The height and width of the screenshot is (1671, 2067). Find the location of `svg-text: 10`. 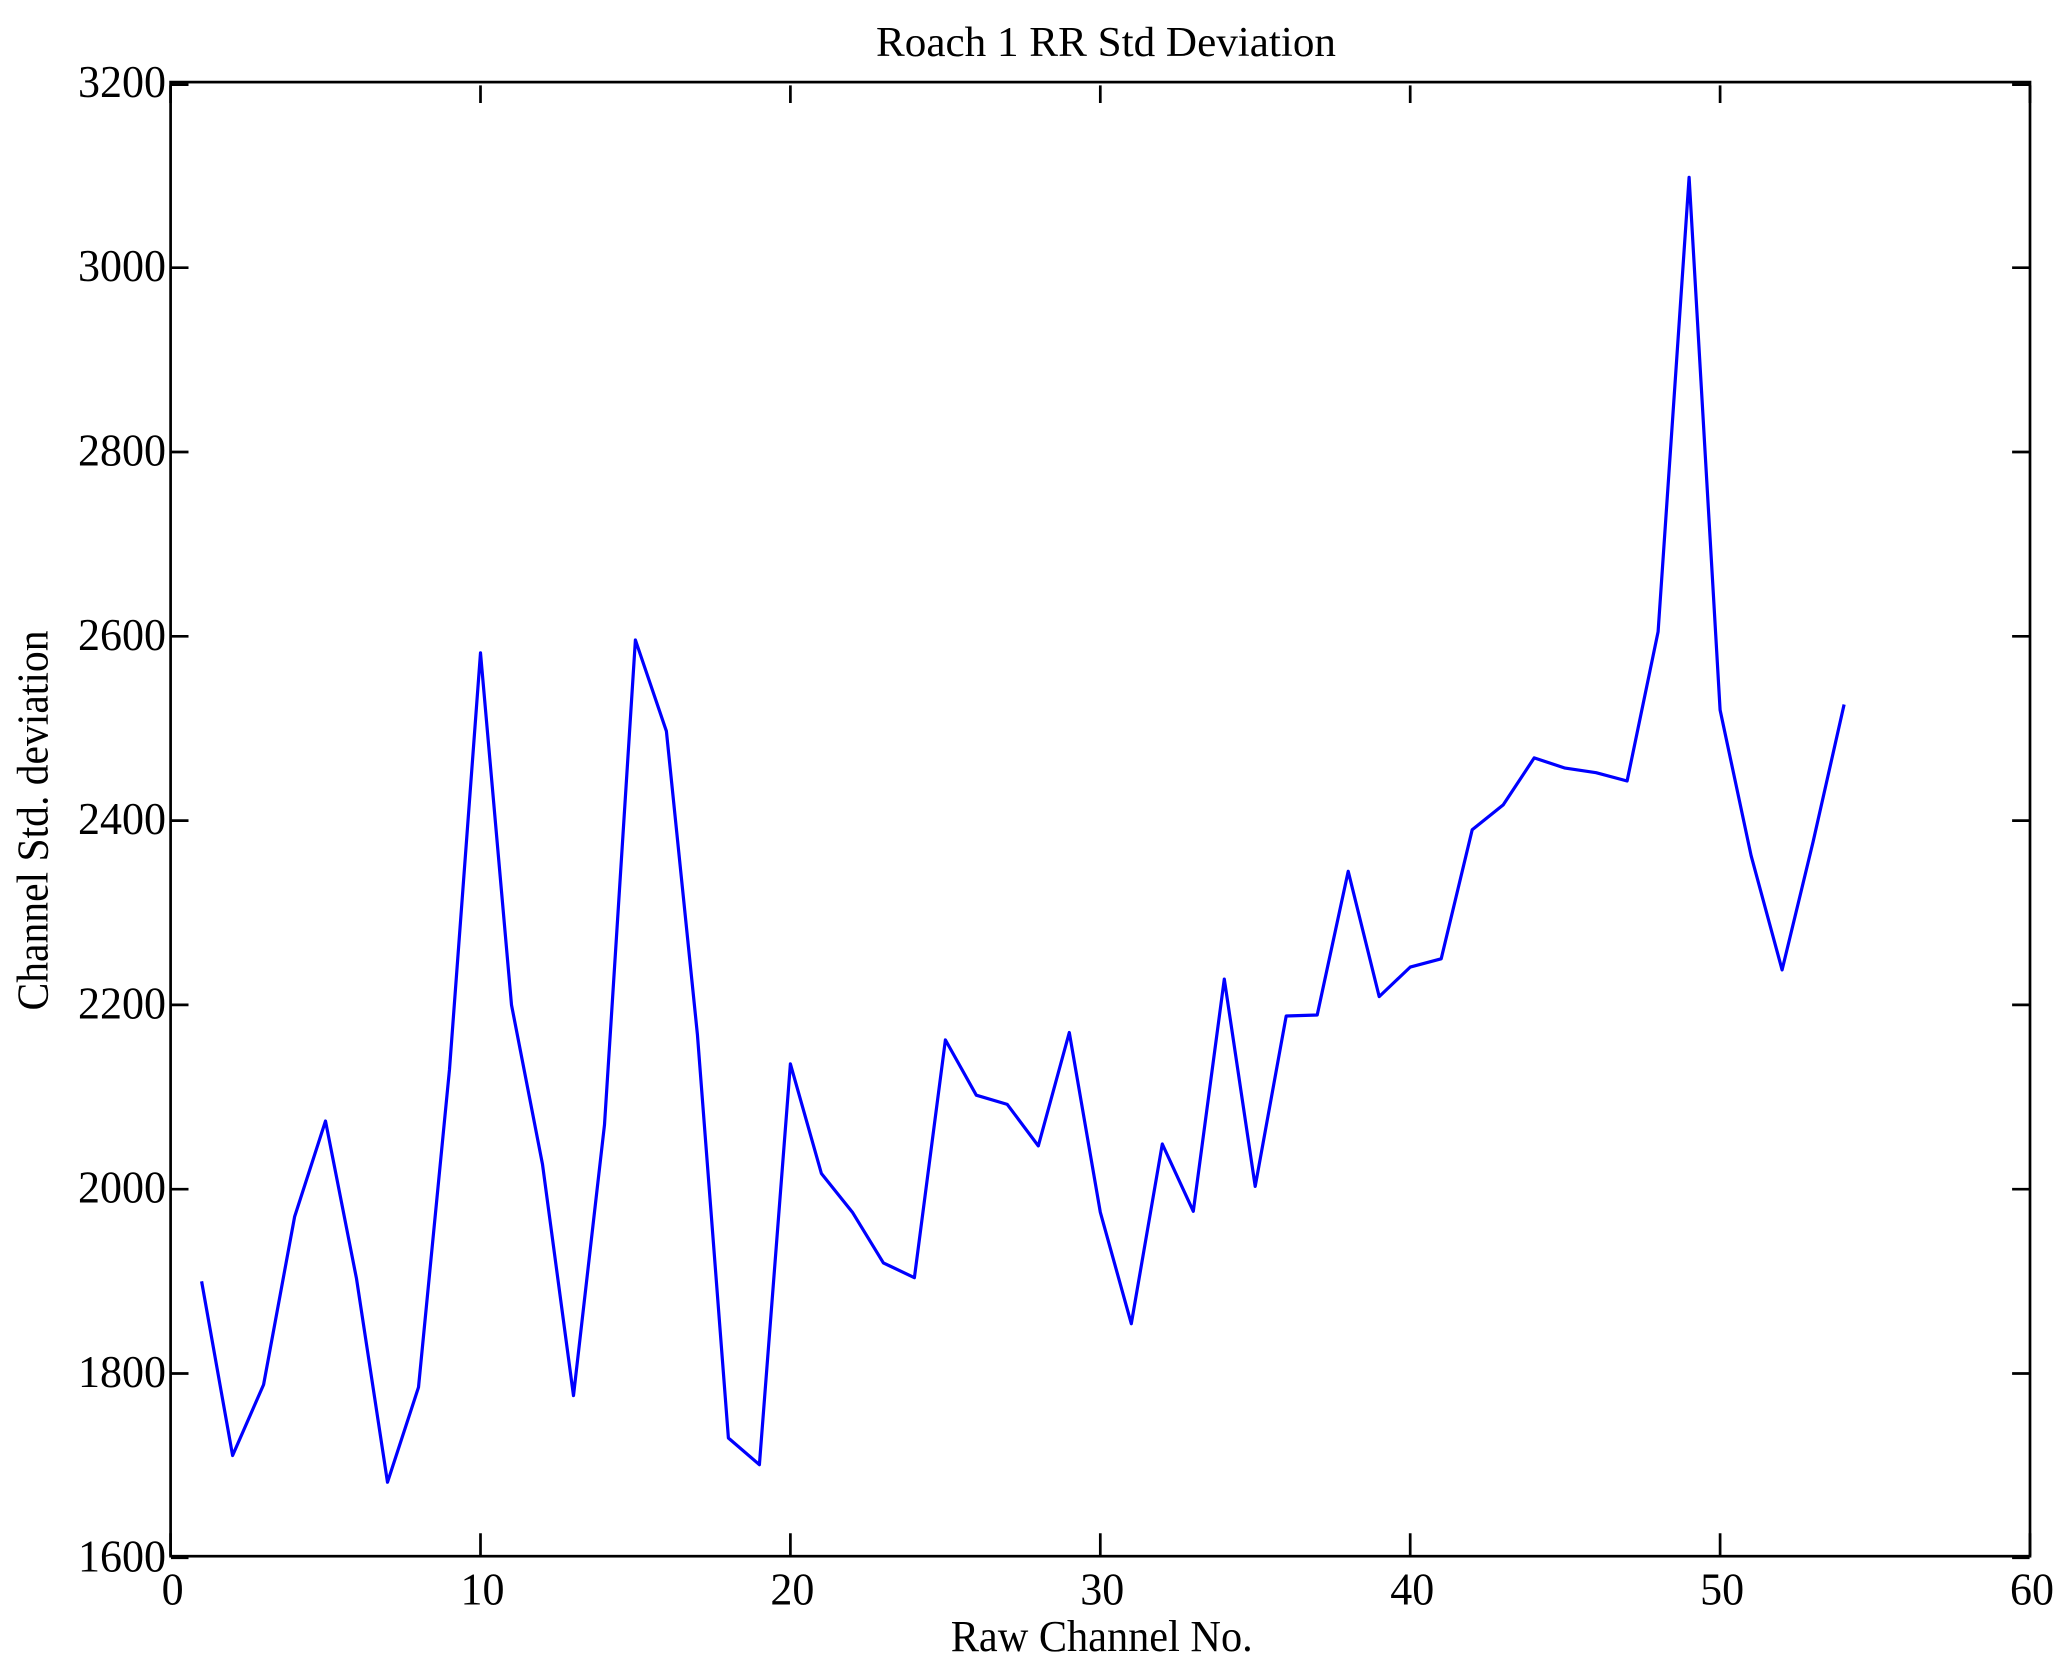

svg-text: 10 is located at coordinates (483, 1589).